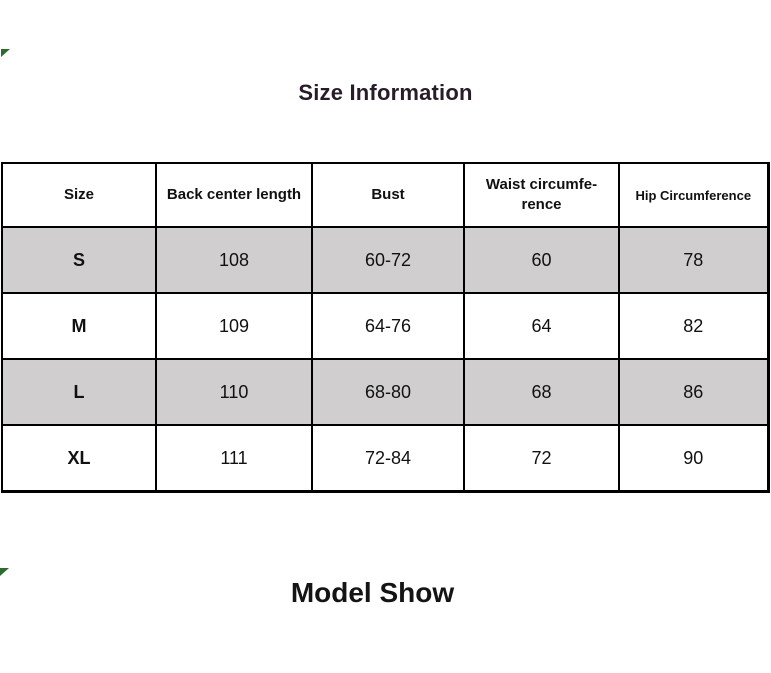 The width and height of the screenshot is (771, 673). Describe the element at coordinates (541, 458) in the screenshot. I see `measurement-cell: 72` at that location.